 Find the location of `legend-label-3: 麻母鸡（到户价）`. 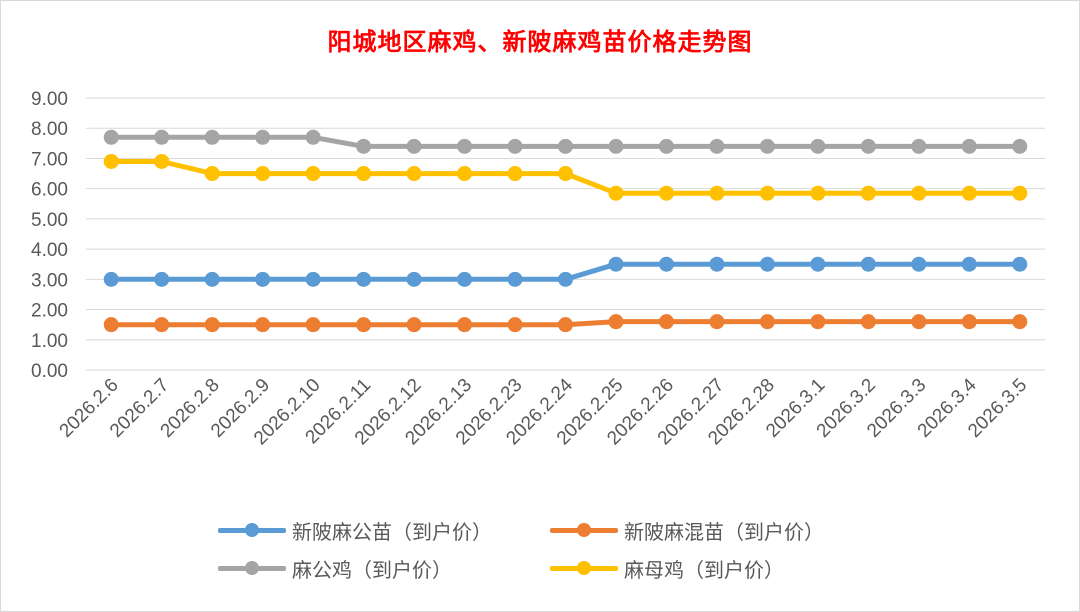

legend-label-3: 麻母鸡（到户价） is located at coordinates (704, 569).